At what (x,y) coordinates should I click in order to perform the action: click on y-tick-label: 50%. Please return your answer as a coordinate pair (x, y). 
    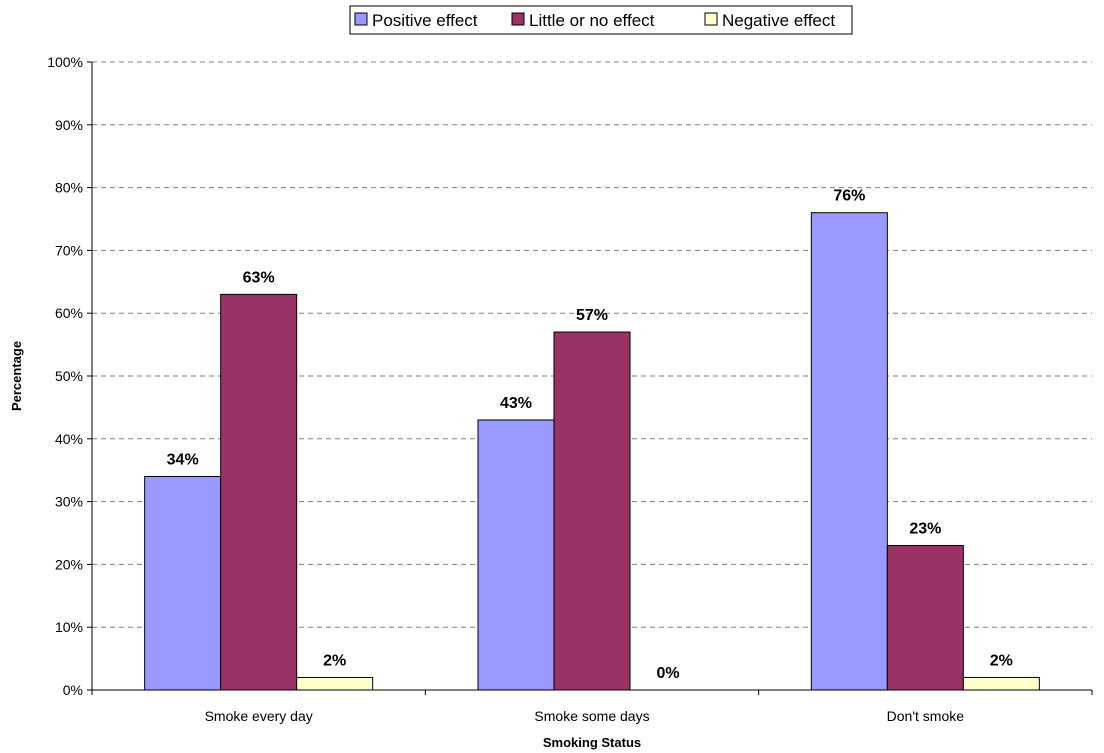
    Looking at the image, I should click on (69, 376).